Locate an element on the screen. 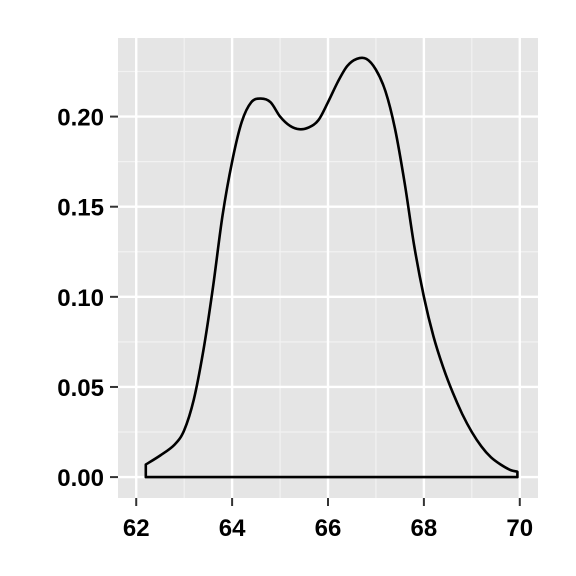 This screenshot has height=576, width=576. y-tick-label: 0.20 is located at coordinates (80, 118).